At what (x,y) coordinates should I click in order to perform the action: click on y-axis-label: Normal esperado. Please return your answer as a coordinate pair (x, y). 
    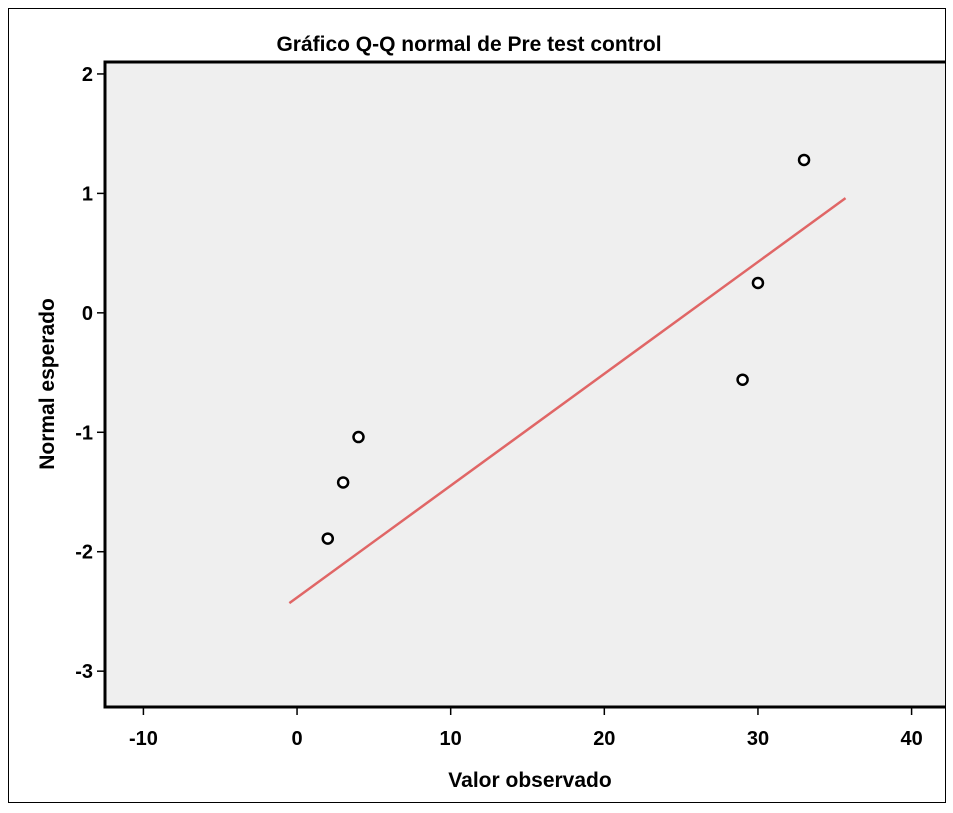
    Looking at the image, I should click on (47, 384).